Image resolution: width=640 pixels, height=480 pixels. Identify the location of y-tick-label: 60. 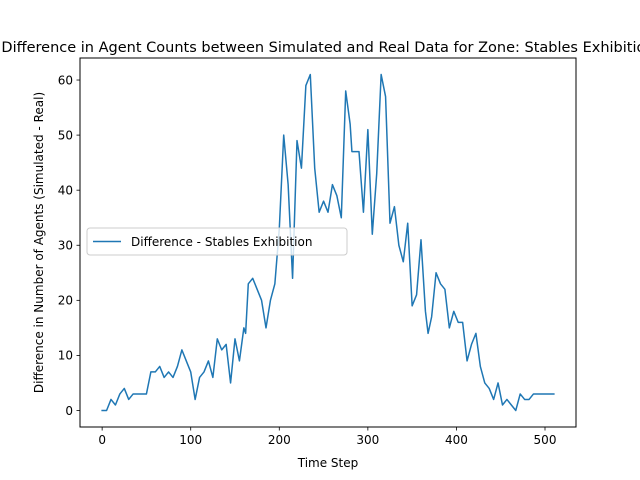
(65, 80).